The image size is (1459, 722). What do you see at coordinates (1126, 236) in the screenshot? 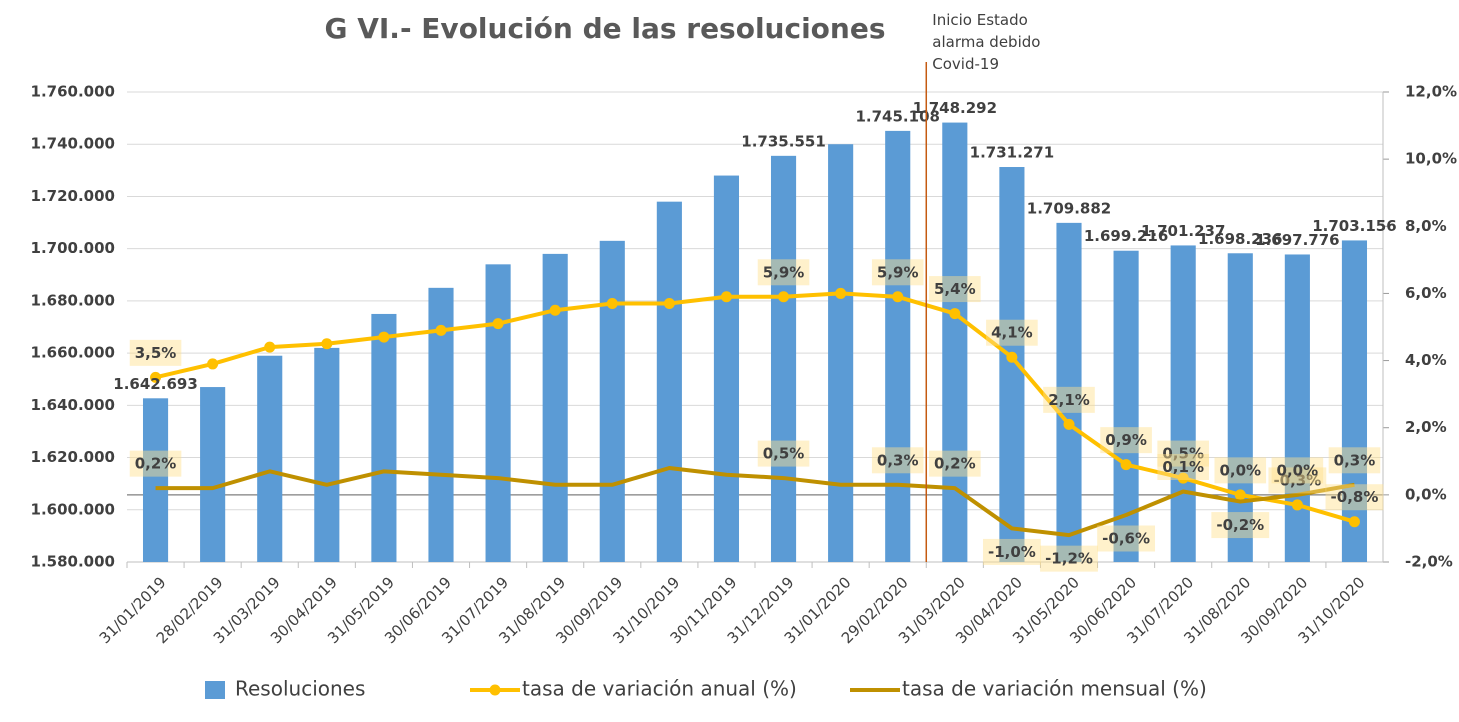
I see `data-label: 1.699.216` at bounding box center [1126, 236].